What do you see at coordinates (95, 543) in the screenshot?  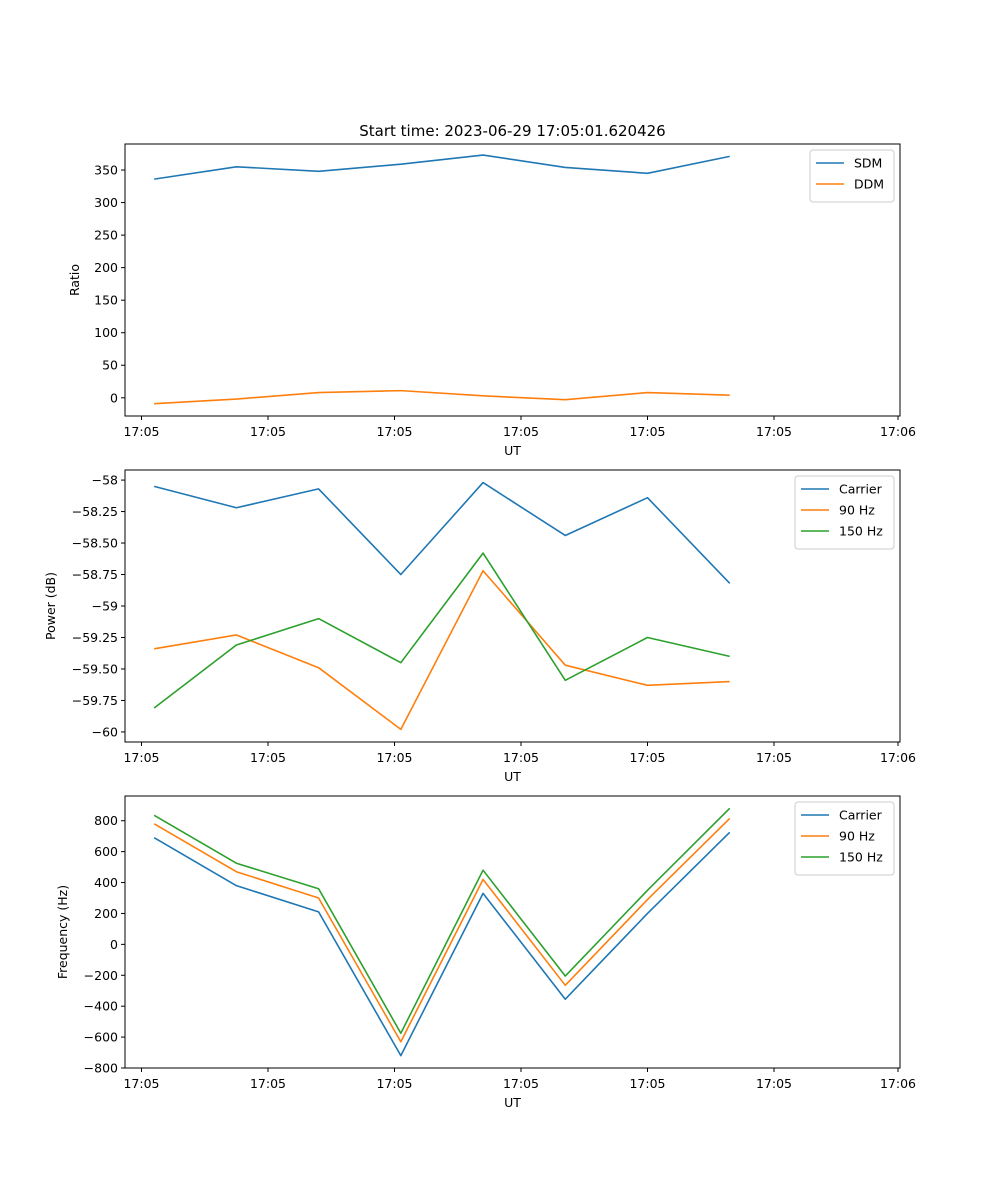 I see `y-tick-label: −58.50` at bounding box center [95, 543].